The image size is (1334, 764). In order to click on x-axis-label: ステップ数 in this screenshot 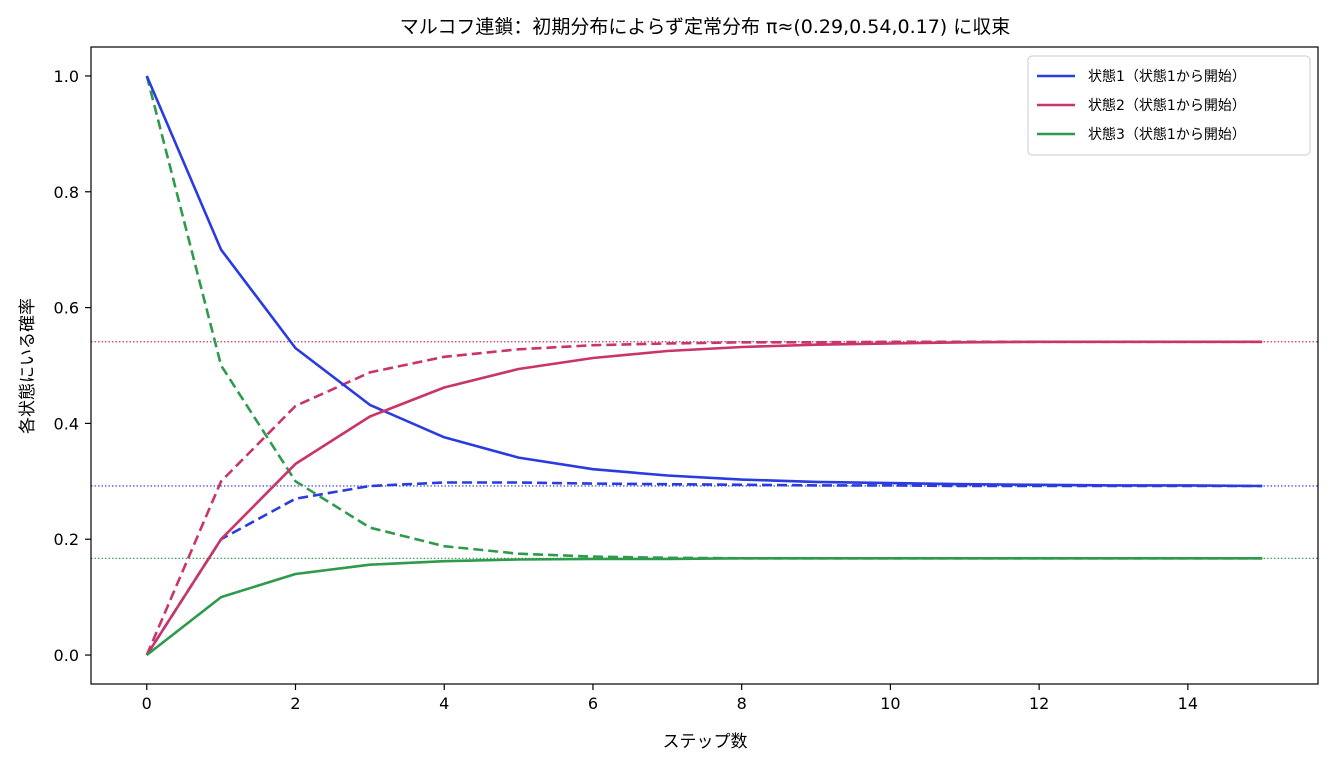, I will do `click(705, 742)`.